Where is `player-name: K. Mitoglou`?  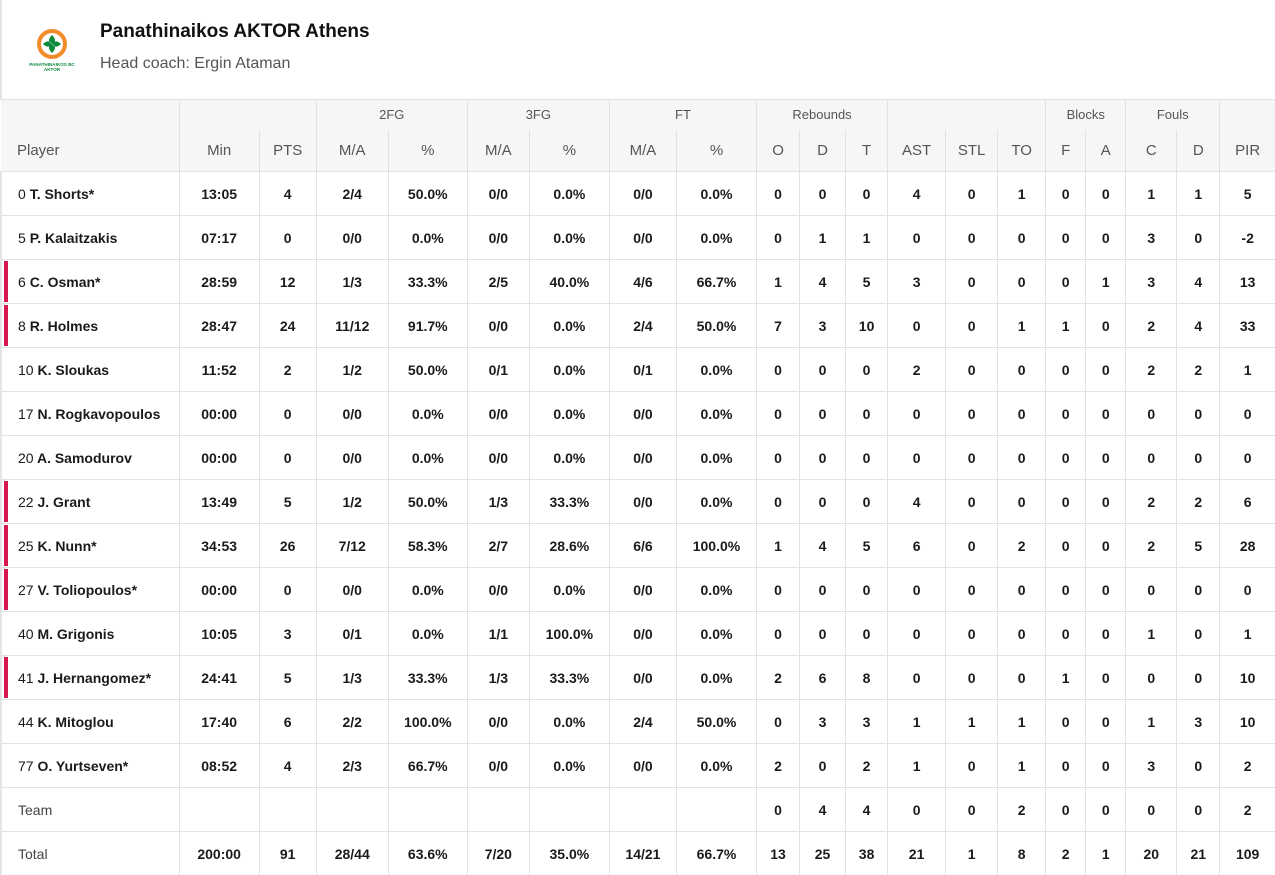 player-name: K. Mitoglou is located at coordinates (75, 721).